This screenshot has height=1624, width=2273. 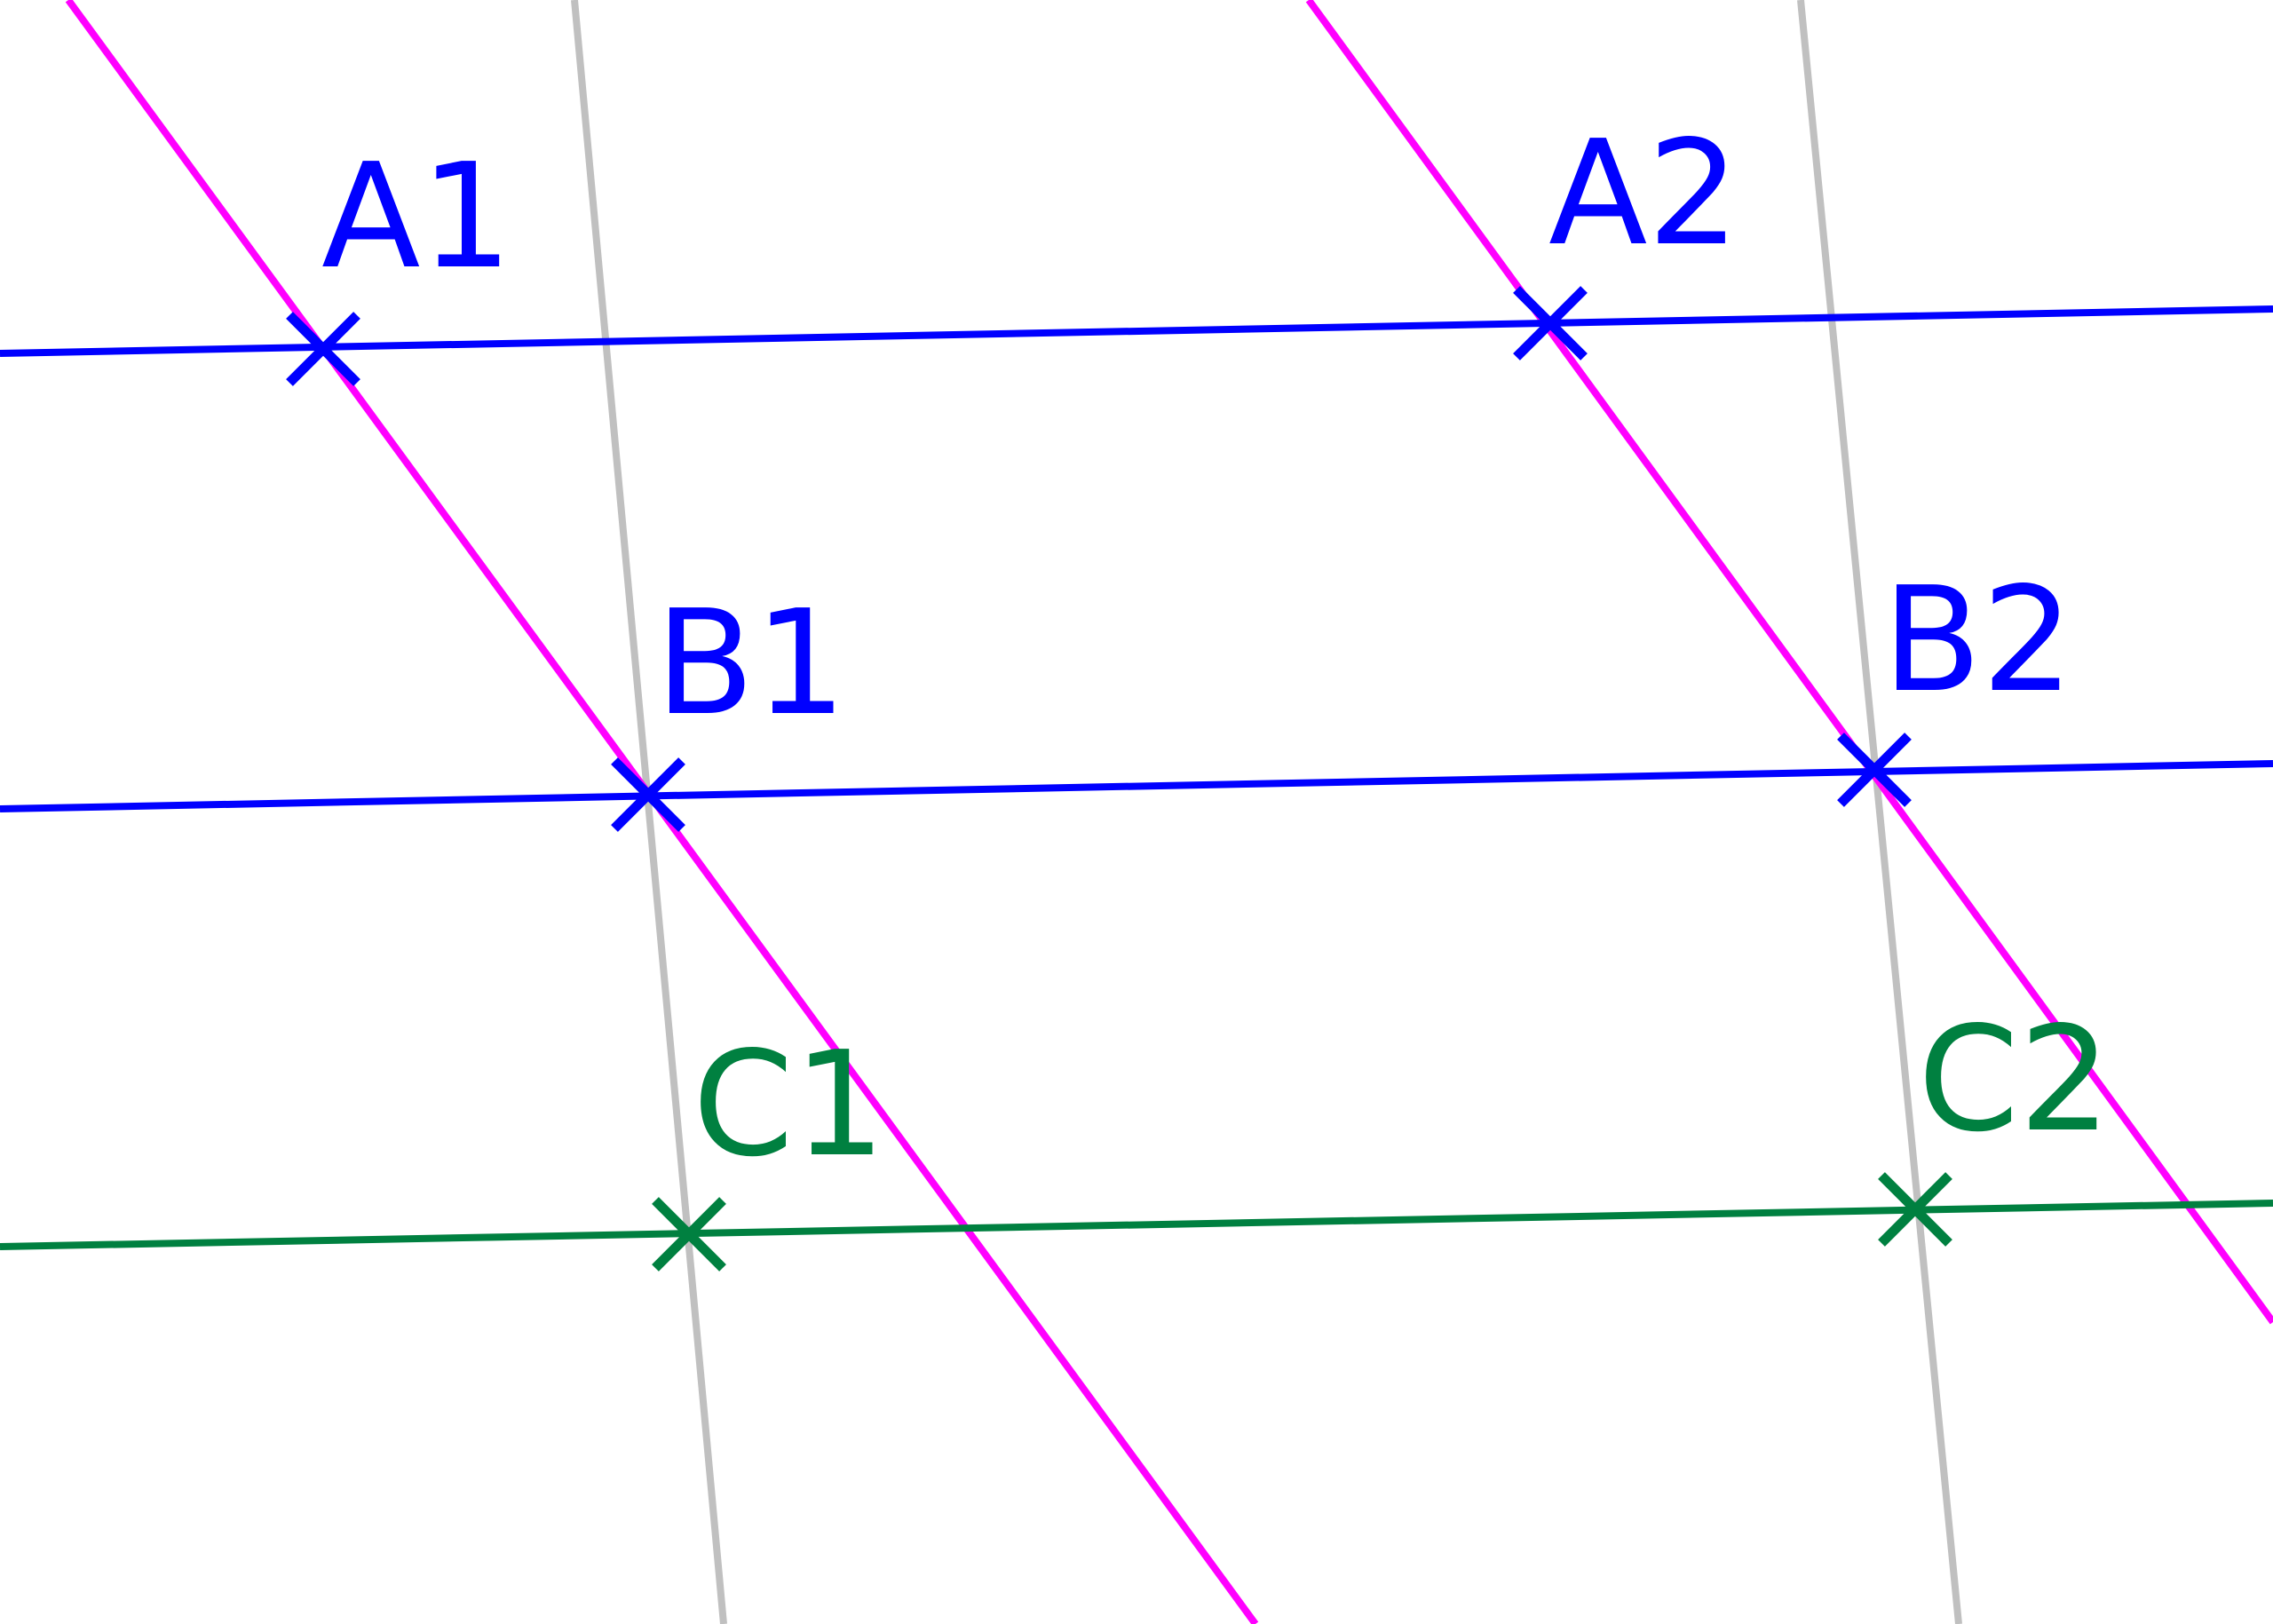 What do you see at coordinates (1136, 1225) in the screenshot?
I see `green-line` at bounding box center [1136, 1225].